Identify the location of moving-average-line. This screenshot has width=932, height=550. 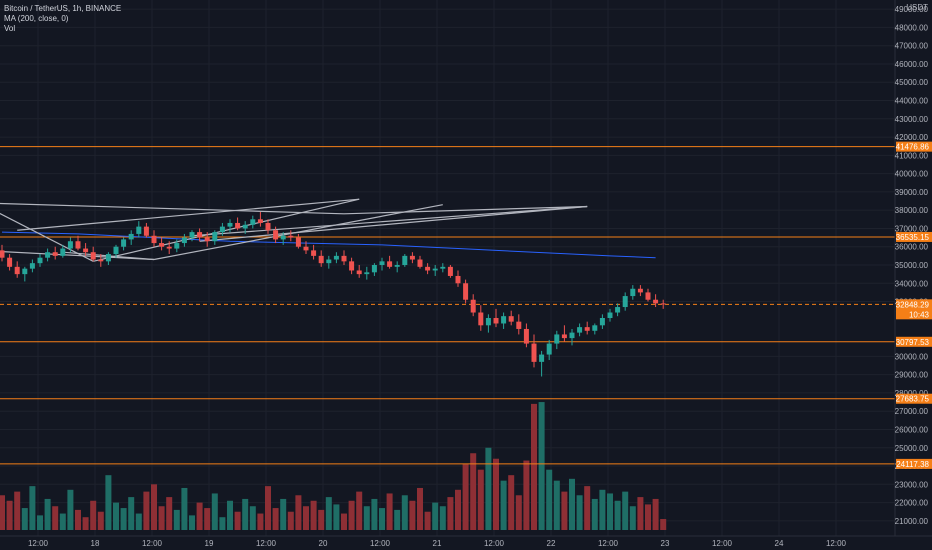
(328, 245).